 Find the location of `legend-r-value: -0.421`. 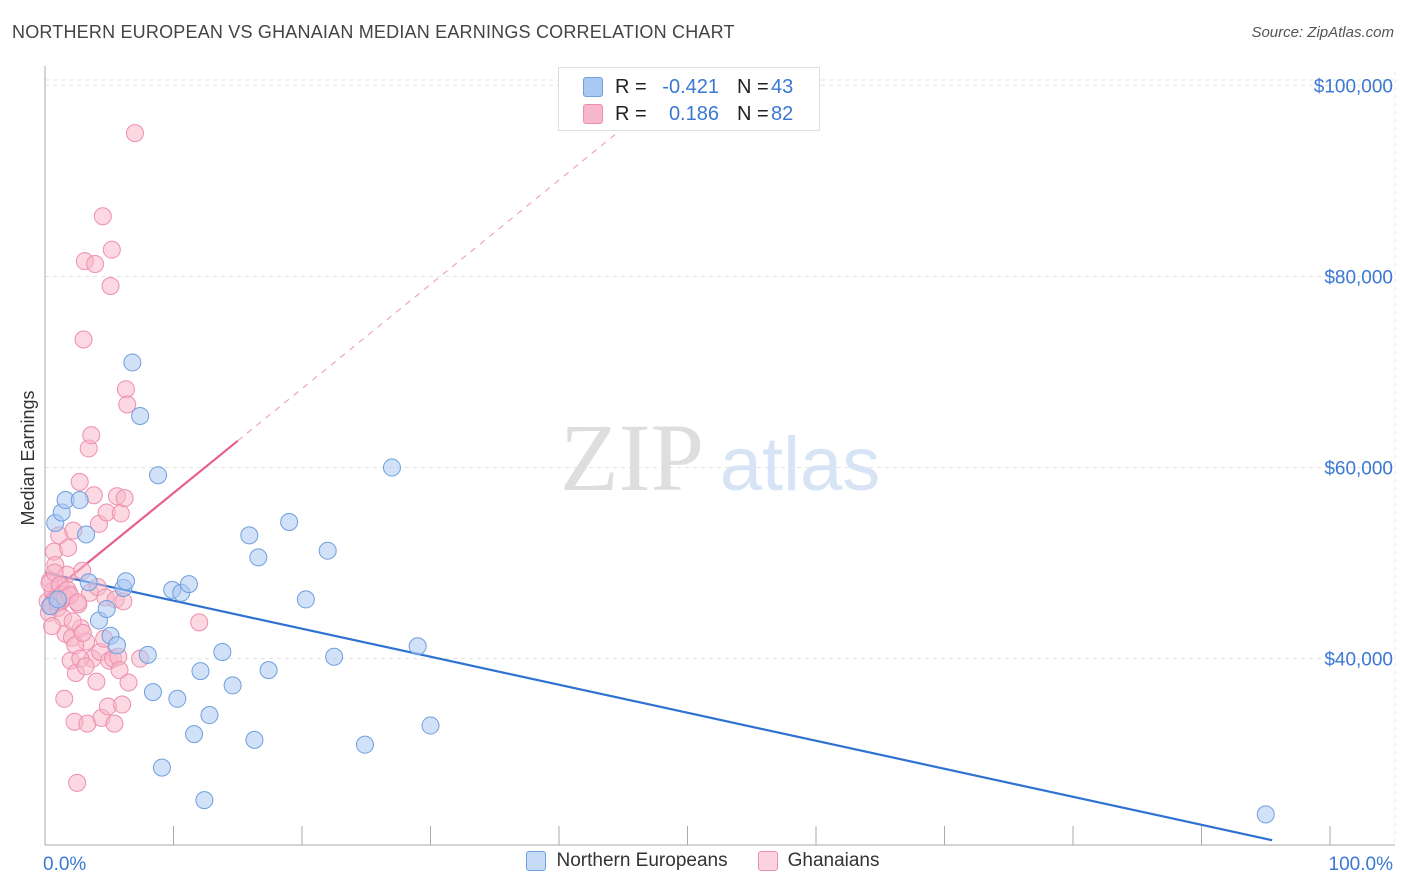

legend-r-value: -0.421 is located at coordinates (690, 86).